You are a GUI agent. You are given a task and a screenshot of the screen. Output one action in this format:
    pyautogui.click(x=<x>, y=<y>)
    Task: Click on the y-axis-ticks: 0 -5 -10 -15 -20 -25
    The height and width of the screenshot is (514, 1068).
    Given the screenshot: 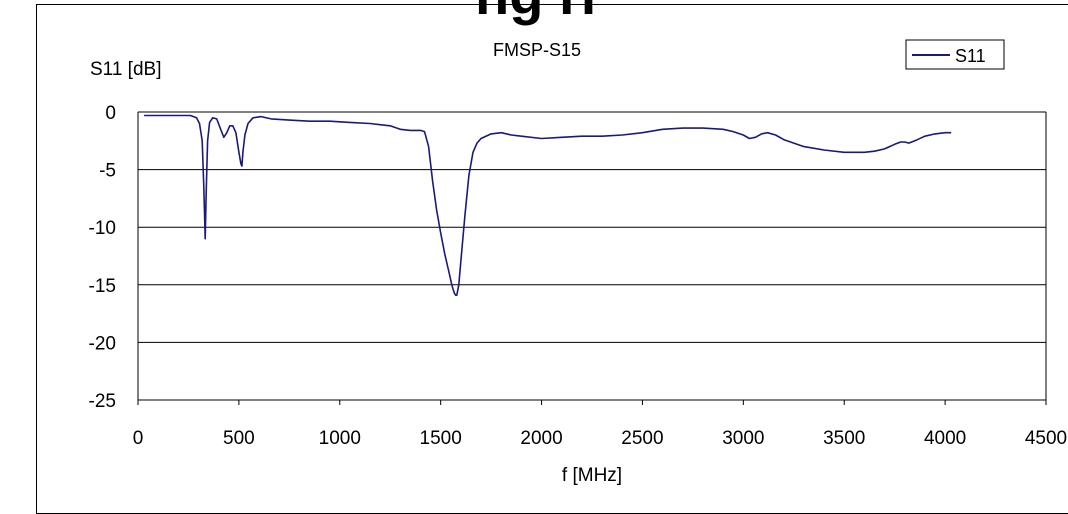 What is the action you would take?
    pyautogui.click(x=102, y=257)
    